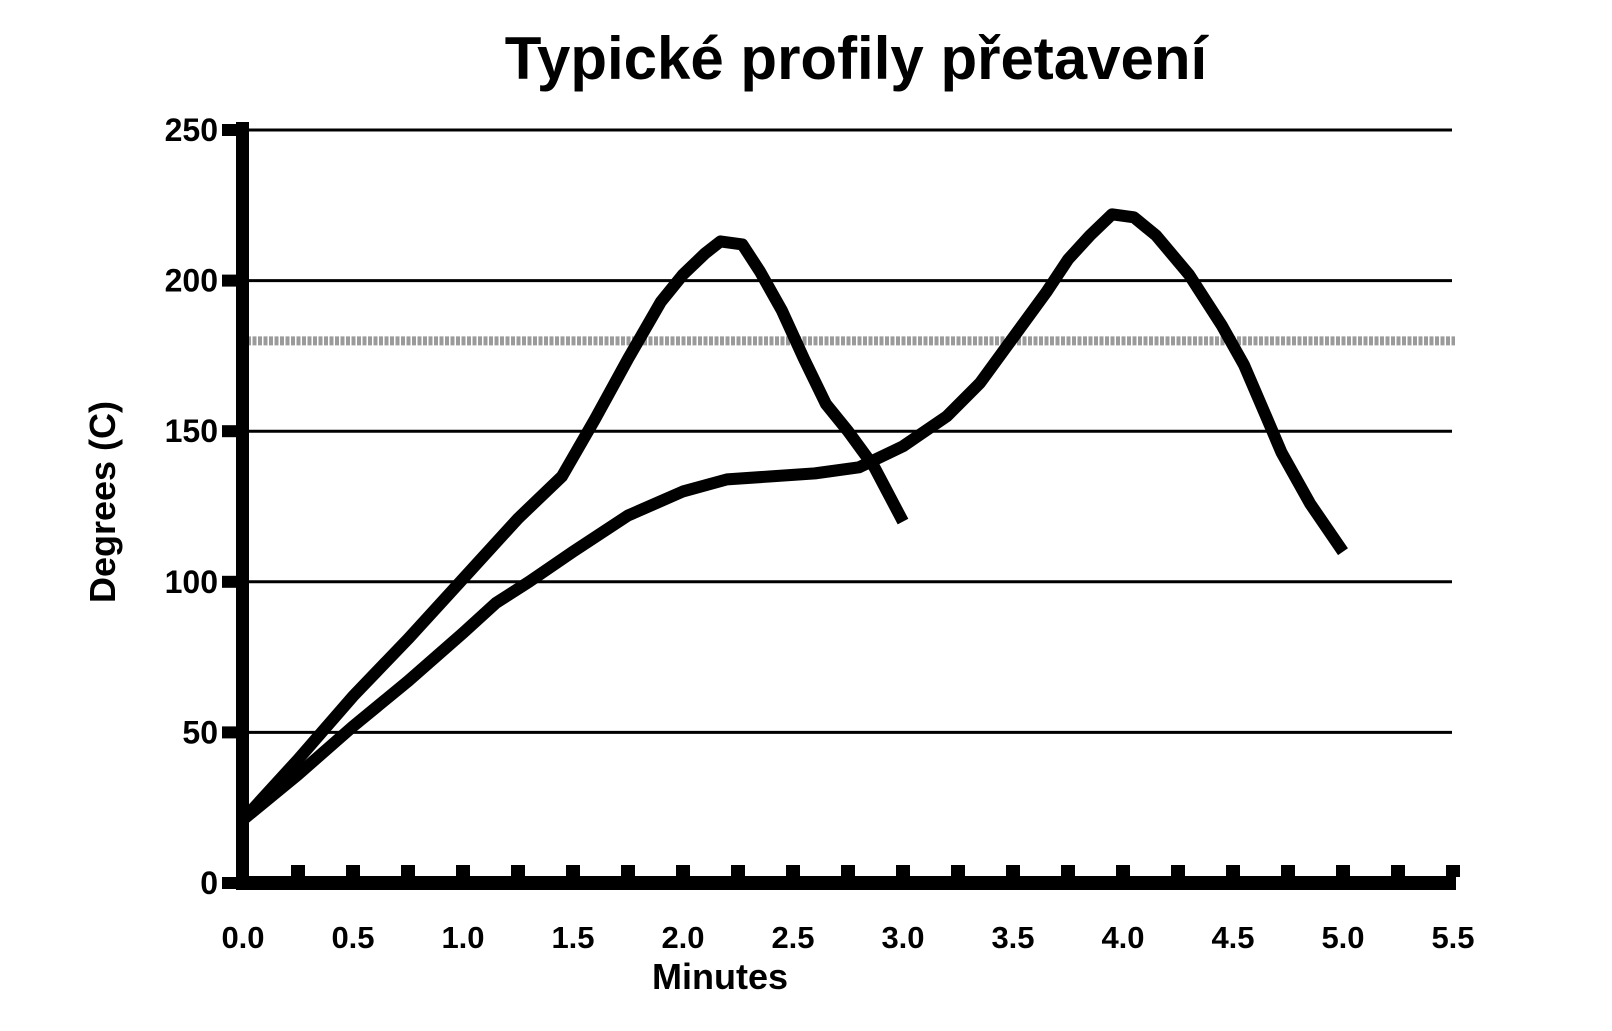 The height and width of the screenshot is (1031, 1612). I want to click on y-tick-label: 0, so click(209, 883).